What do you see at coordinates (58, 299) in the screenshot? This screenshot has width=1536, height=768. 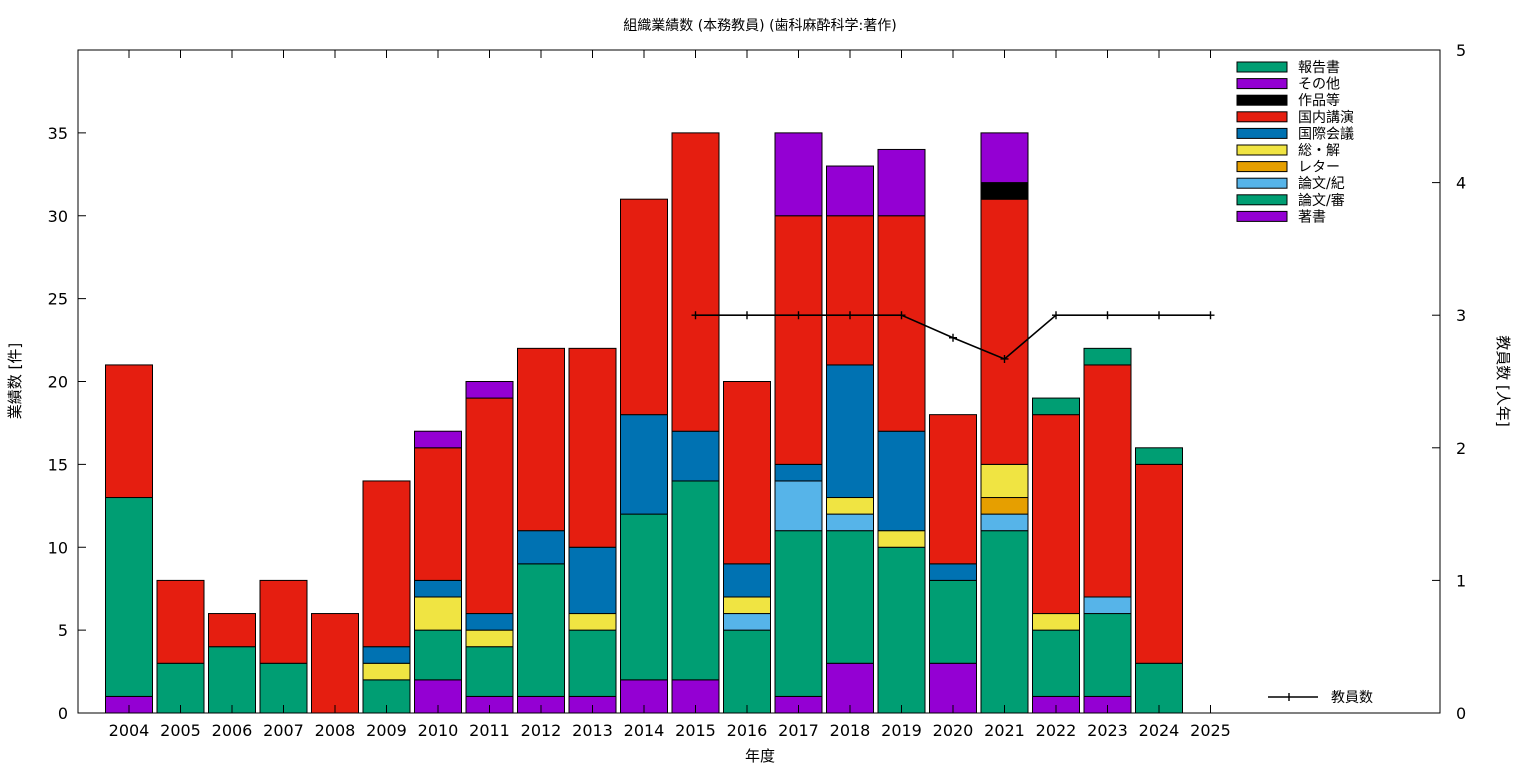 I see `y-tick-label: 25` at bounding box center [58, 299].